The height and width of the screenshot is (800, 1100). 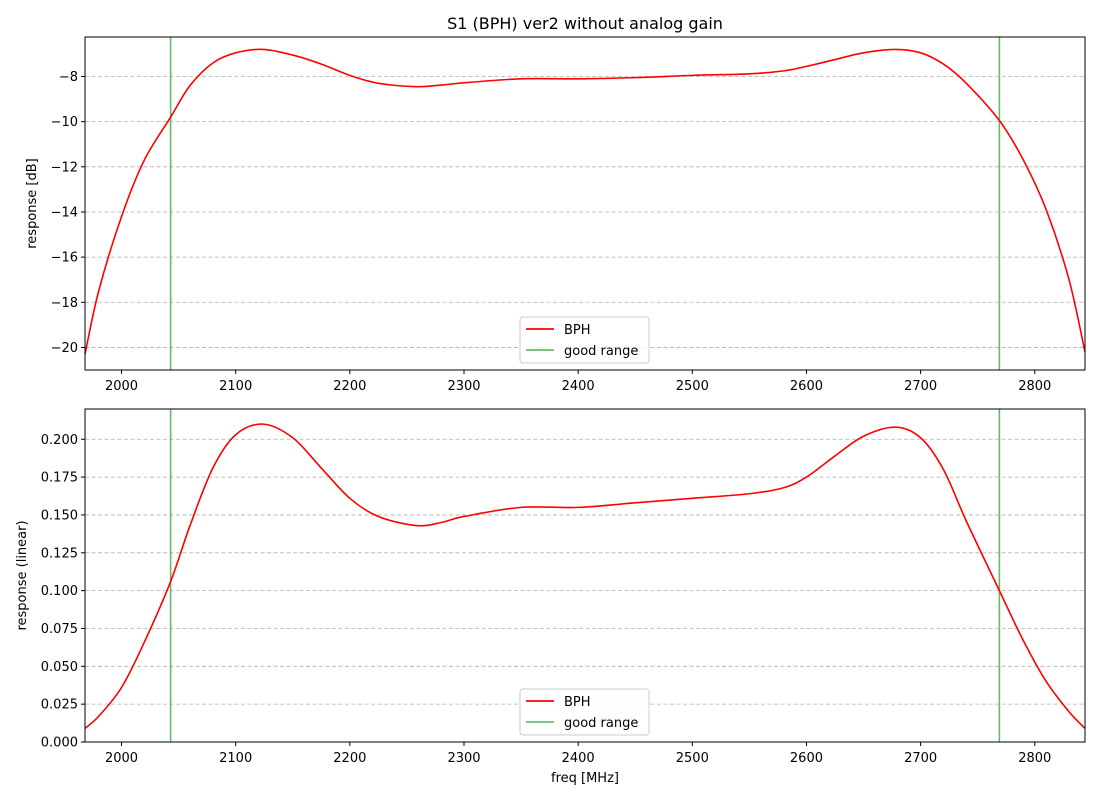 I want to click on y-tick-label: −20, so click(x=64, y=348).